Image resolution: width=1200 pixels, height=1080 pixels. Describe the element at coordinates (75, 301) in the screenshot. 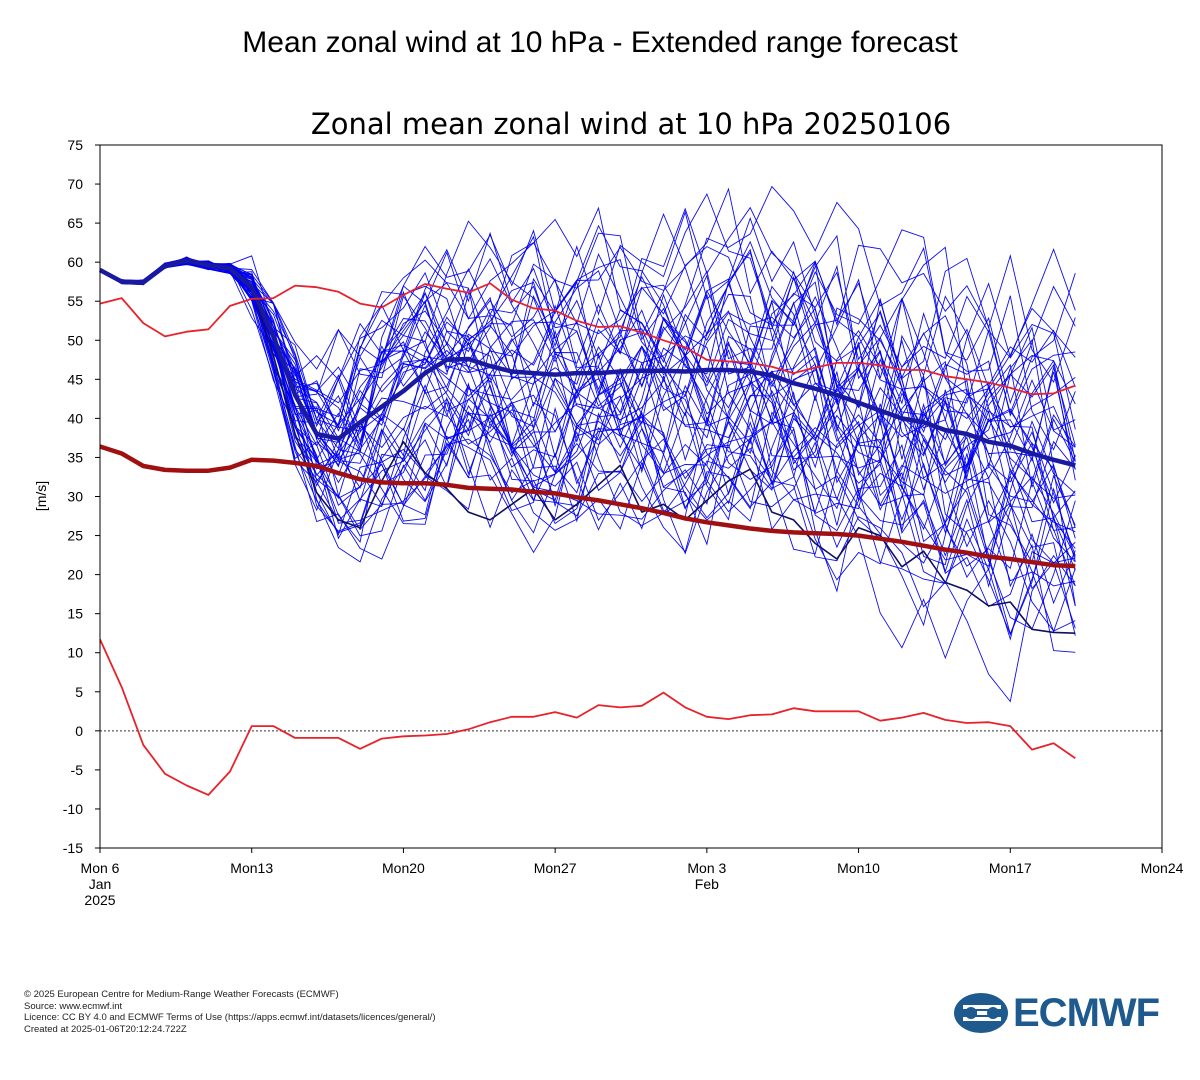

I see `y-tick-label: 55` at that location.